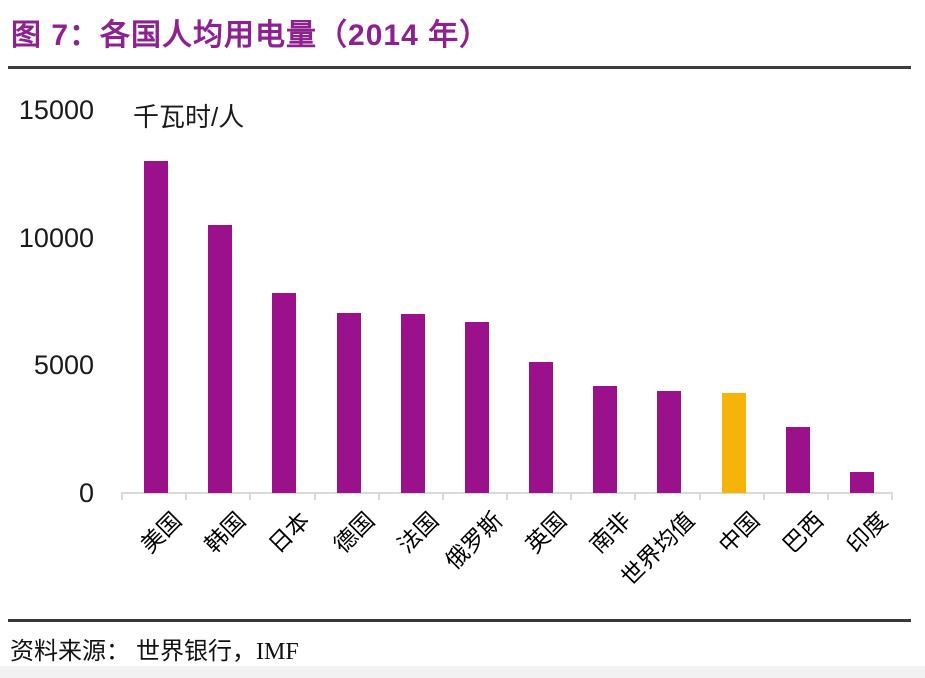  I want to click on x-axis-label-美国: 美国, so click(161, 532).